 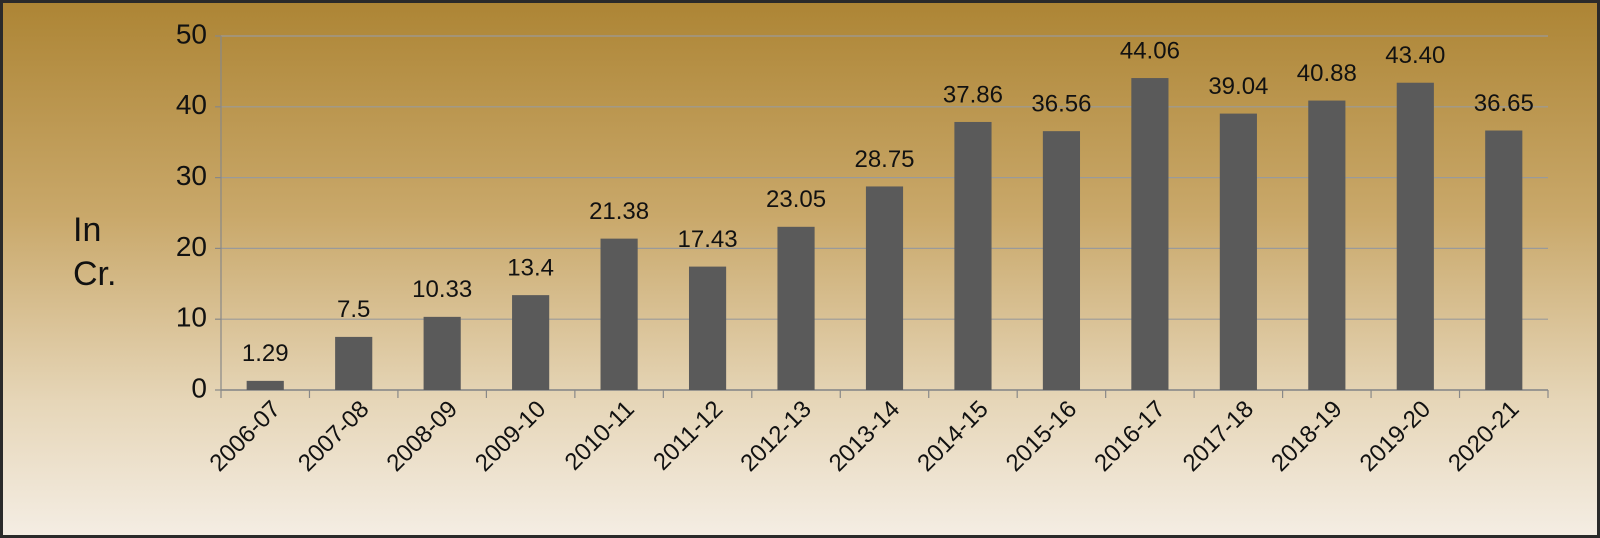 What do you see at coordinates (952, 436) in the screenshot?
I see `x-tick-label: 2014-15` at bounding box center [952, 436].